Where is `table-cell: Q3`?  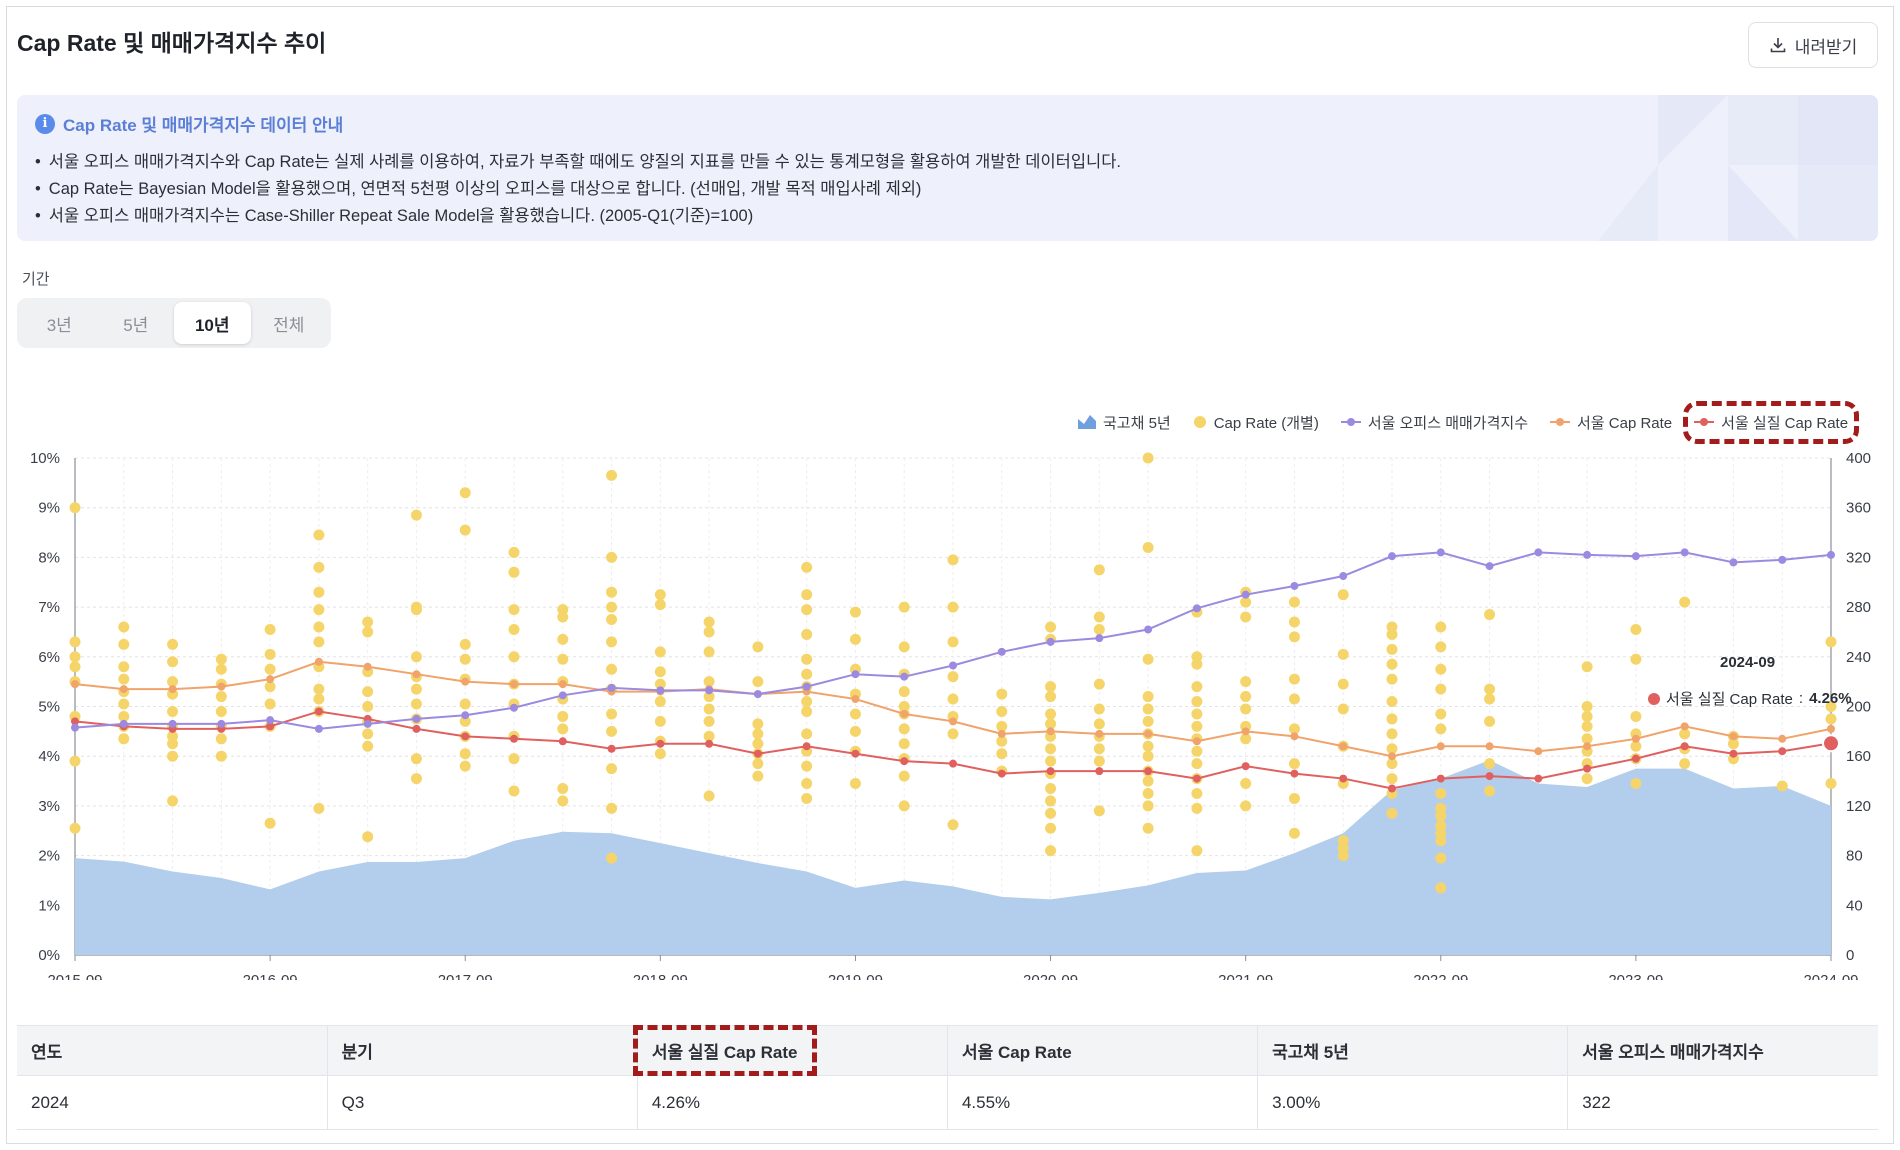
table-cell: Q3 is located at coordinates (482, 1102).